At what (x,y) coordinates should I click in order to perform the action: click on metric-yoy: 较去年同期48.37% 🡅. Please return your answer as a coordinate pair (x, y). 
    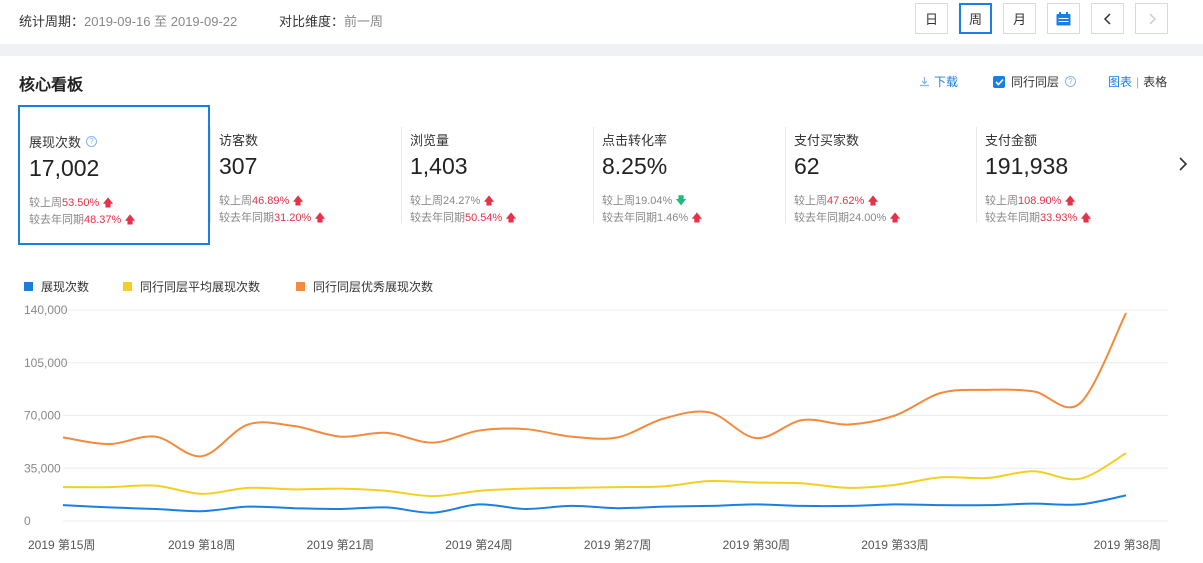
    Looking at the image, I should click on (82, 220).